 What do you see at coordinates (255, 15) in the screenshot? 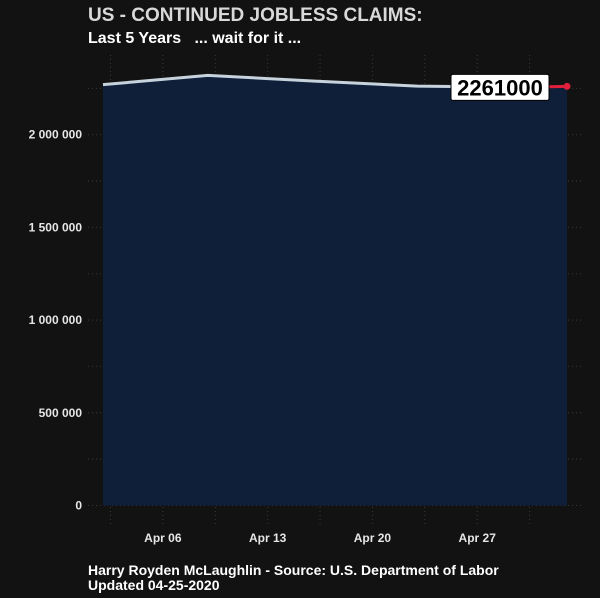
I see `chart-title: US - CONTINUED JOBLESS CLAIMS:` at bounding box center [255, 15].